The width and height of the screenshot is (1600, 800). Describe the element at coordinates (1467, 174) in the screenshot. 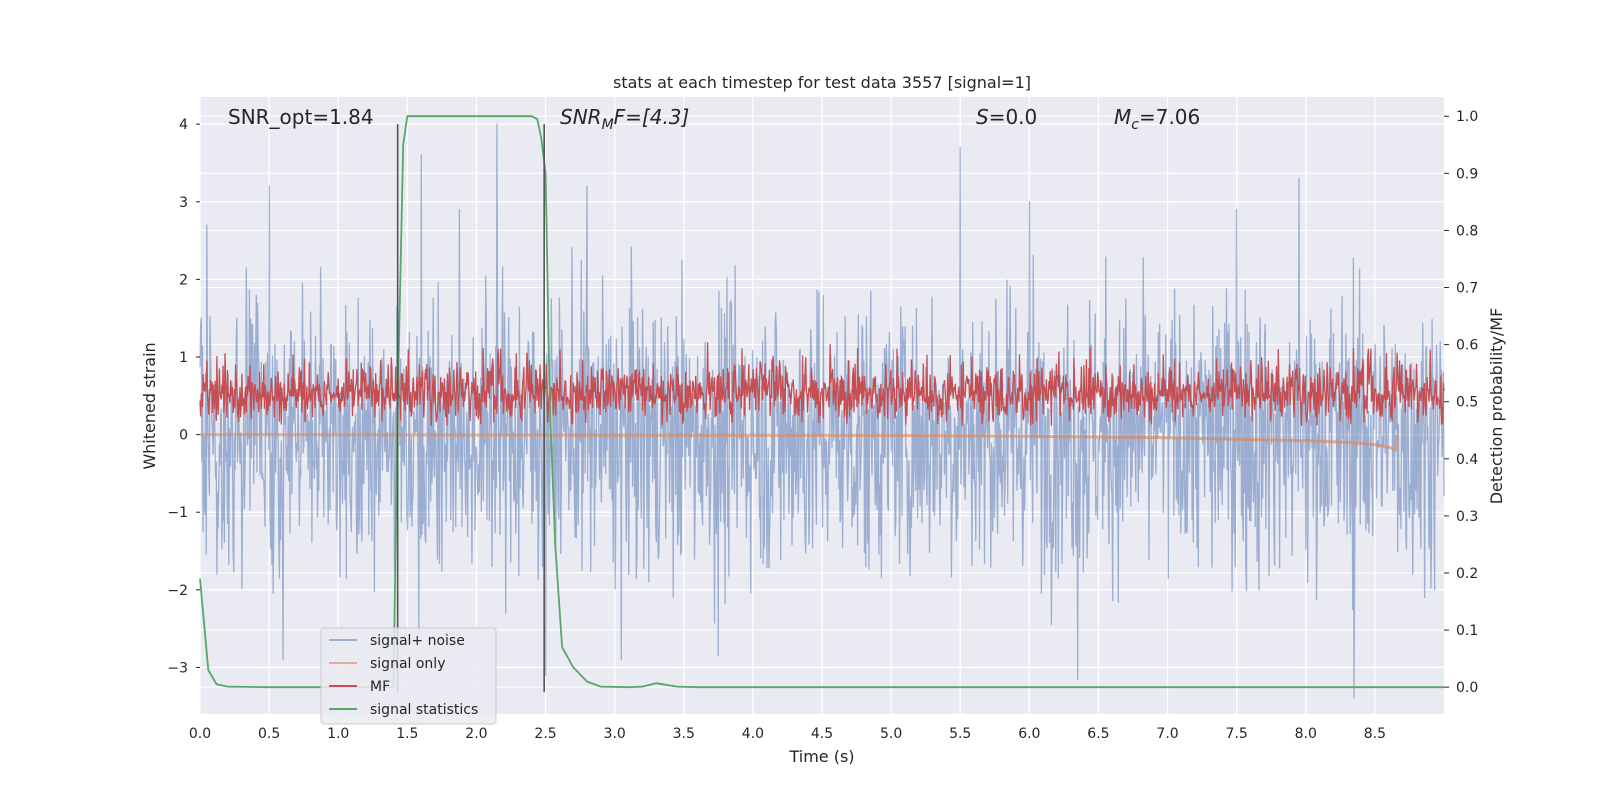

I see `y-tick-label-right: 0.9` at that location.